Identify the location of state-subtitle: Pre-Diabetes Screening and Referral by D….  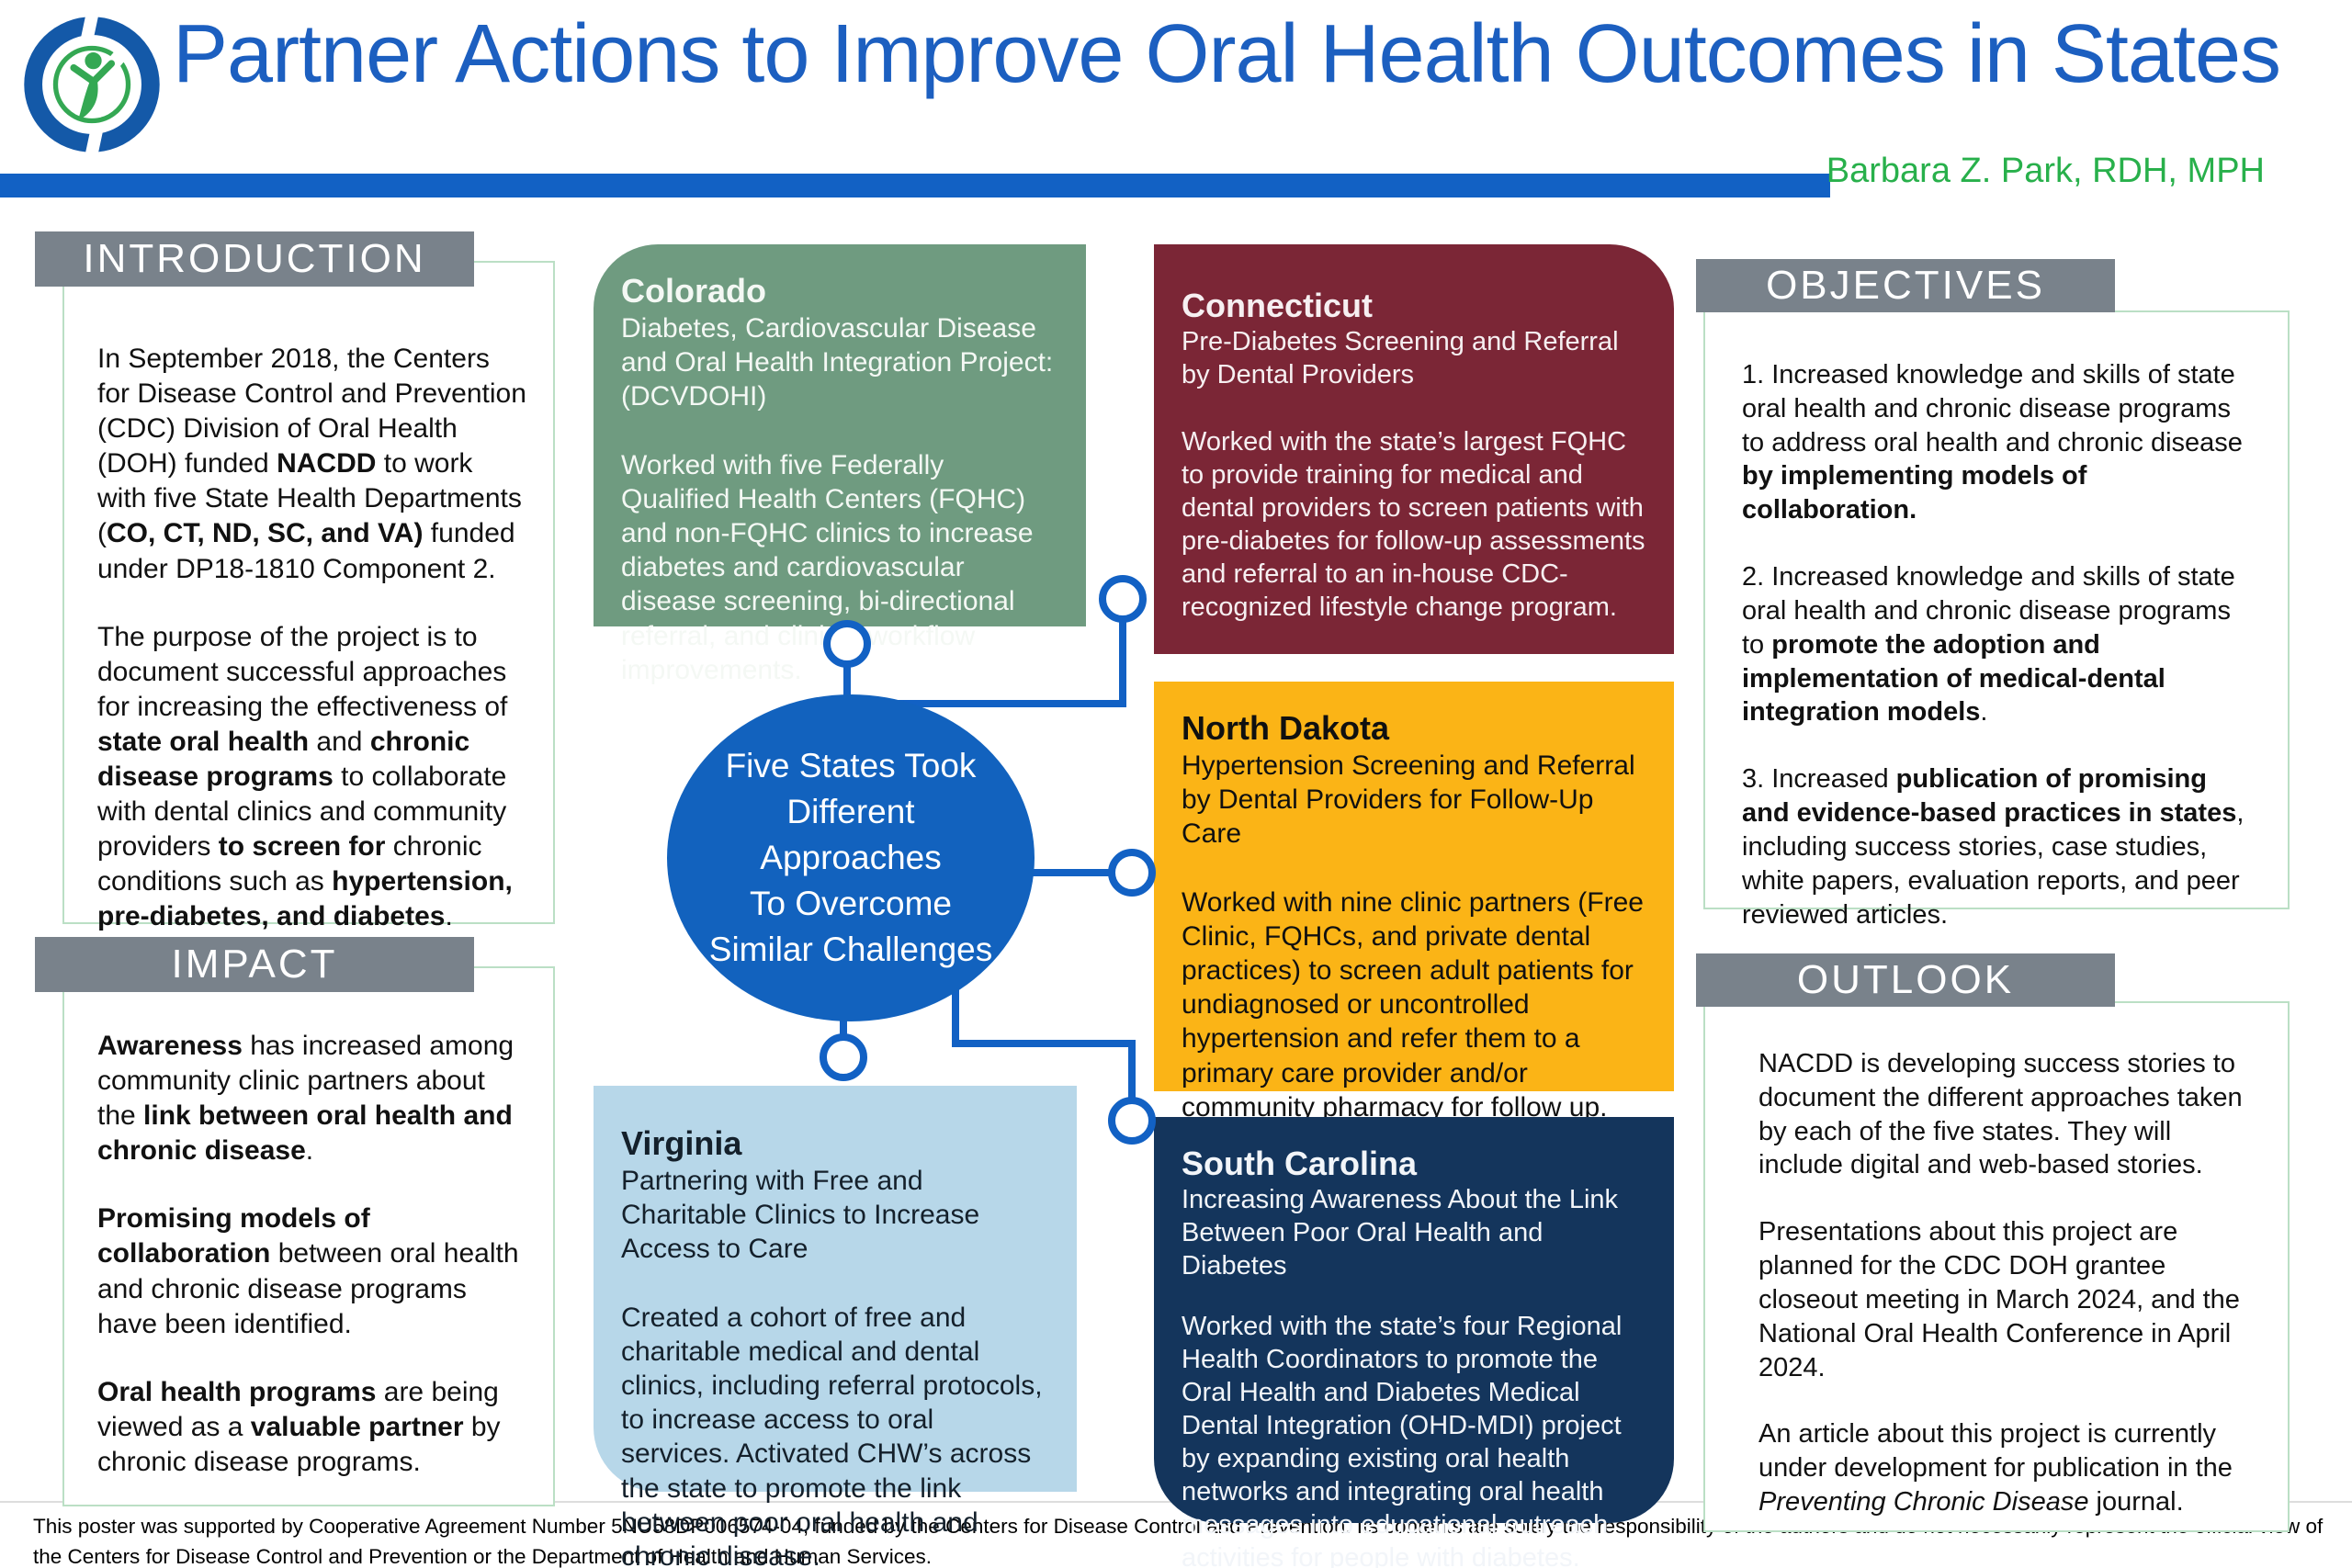
(1400, 358).